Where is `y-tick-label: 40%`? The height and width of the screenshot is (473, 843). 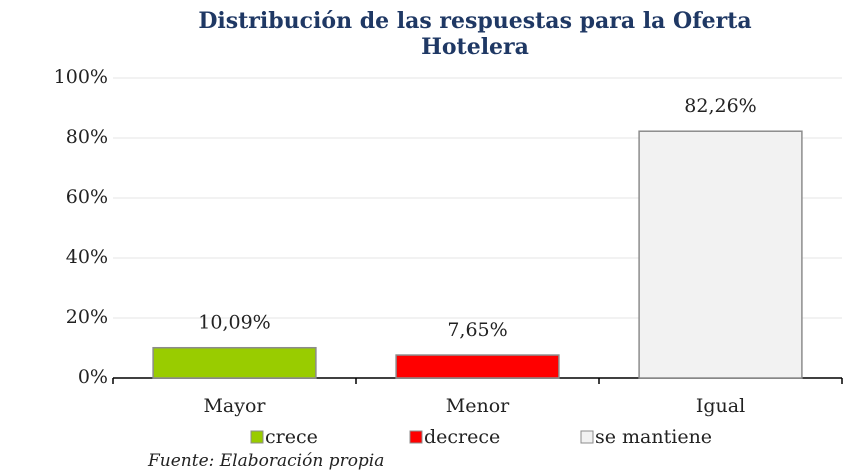 y-tick-label: 40% is located at coordinates (87, 257).